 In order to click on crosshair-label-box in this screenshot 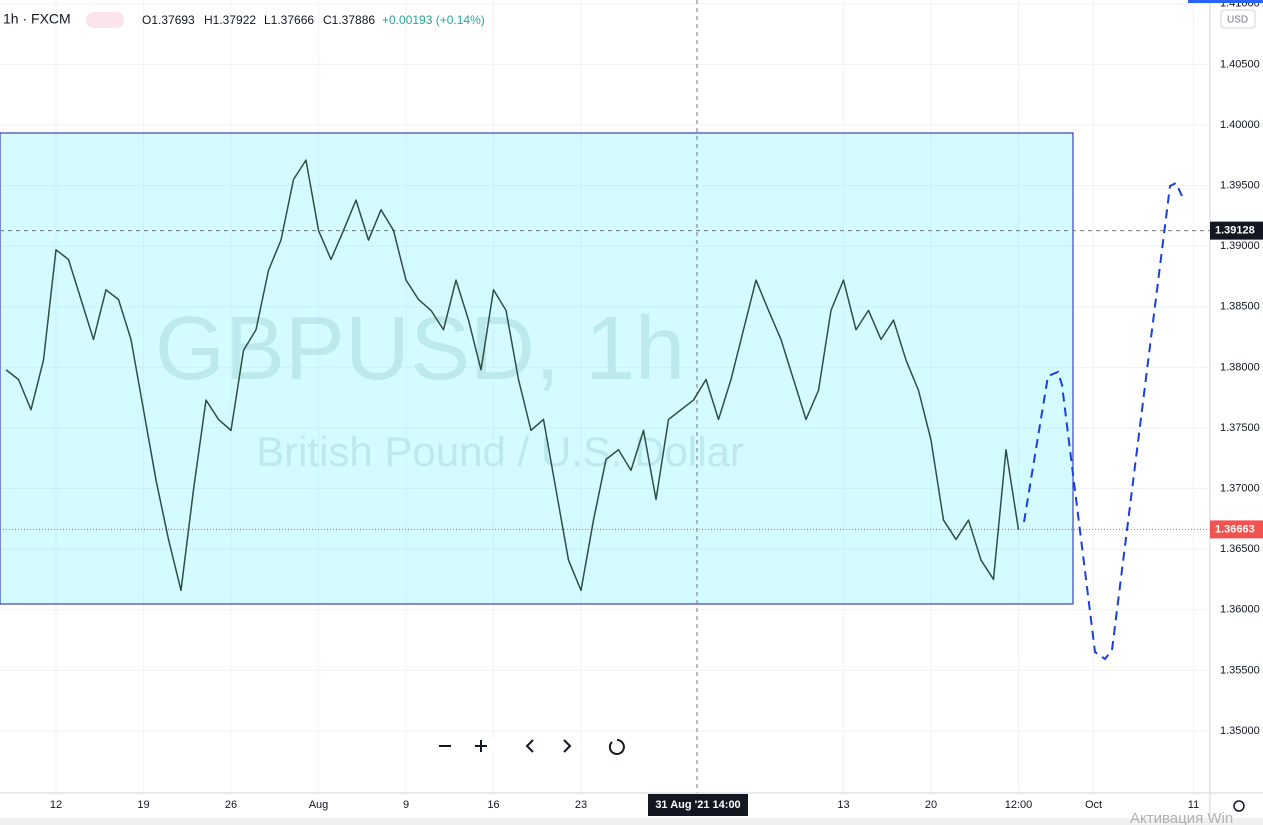, I will do `click(698, 805)`.